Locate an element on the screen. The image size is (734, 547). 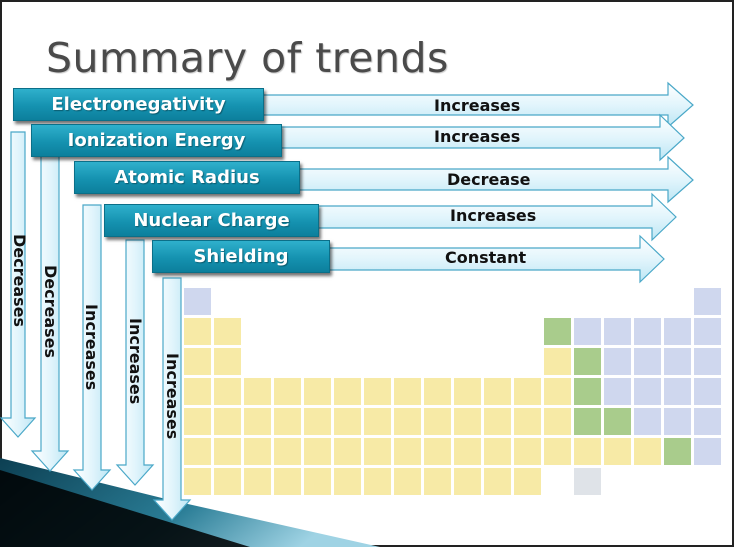
down-label-atomic-radius: Increases is located at coordinates (91, 347).